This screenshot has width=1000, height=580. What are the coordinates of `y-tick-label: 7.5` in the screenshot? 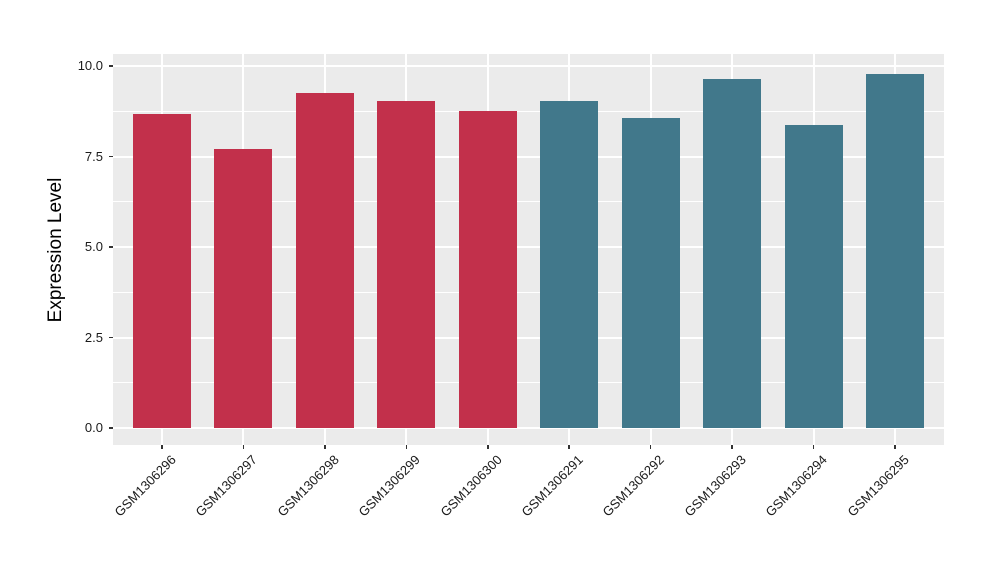 It's located at (93, 156).